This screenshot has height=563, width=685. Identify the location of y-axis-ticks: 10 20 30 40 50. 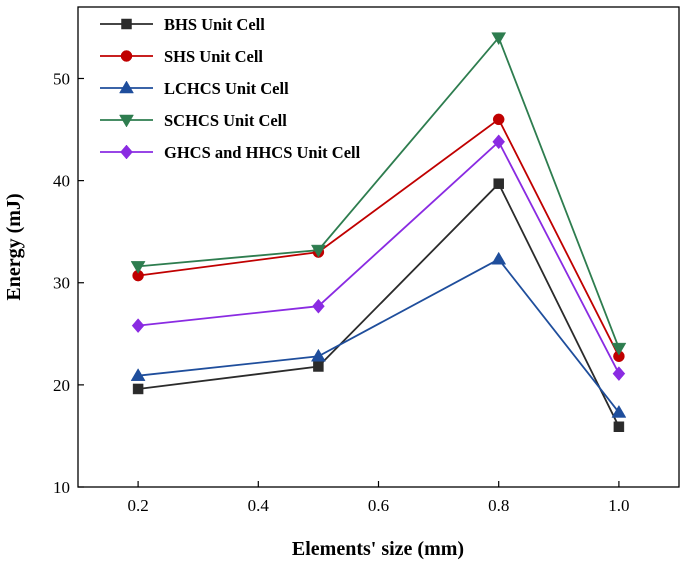
(68, 283).